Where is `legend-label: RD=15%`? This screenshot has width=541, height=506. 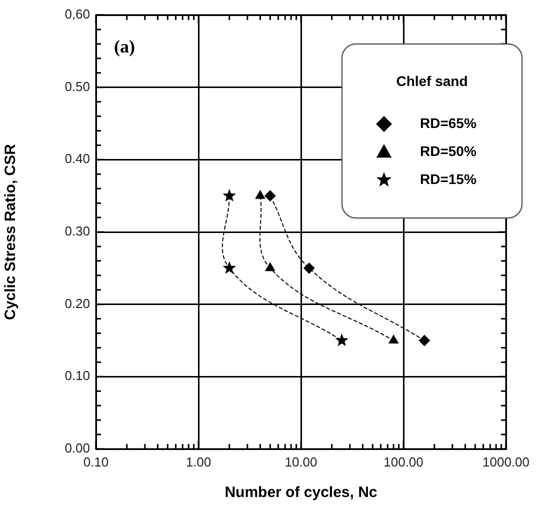
legend-label: RD=15% is located at coordinates (448, 178).